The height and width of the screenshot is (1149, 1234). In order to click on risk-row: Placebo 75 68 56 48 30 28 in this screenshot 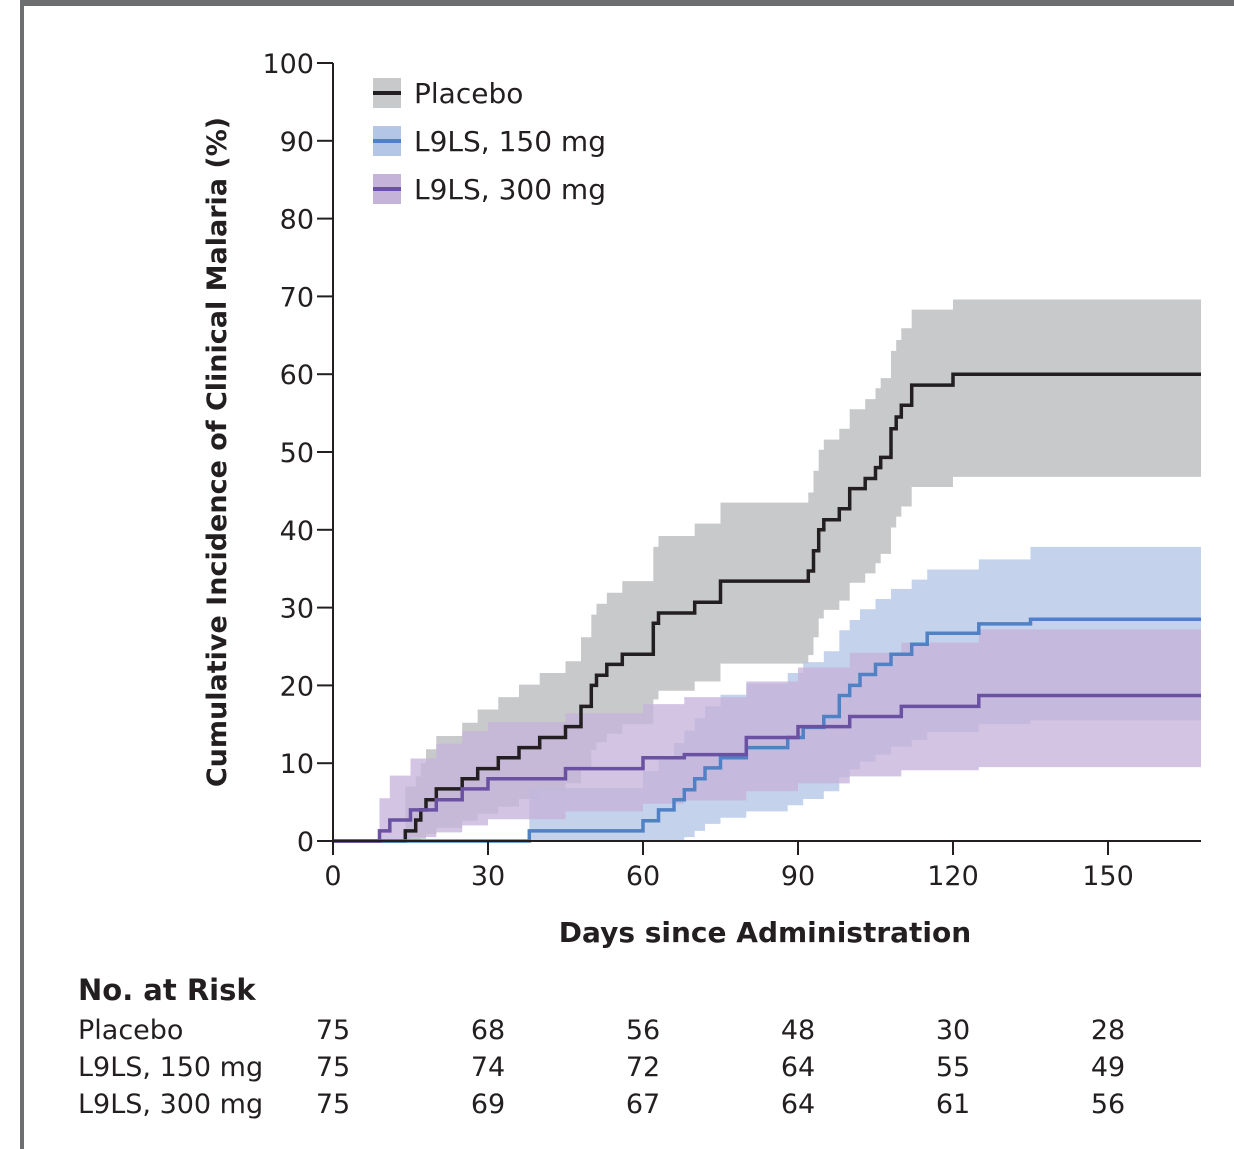, I will do `click(653, 1030)`.